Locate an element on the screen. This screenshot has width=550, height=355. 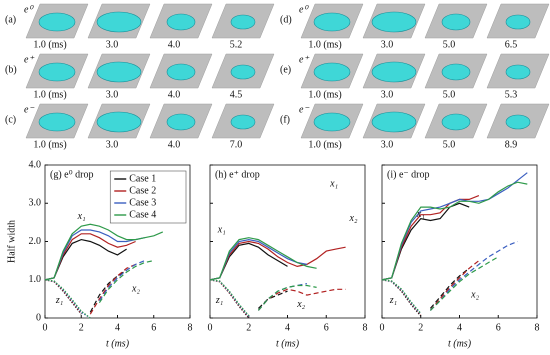
plot-frame is located at coordinates (287, 241).